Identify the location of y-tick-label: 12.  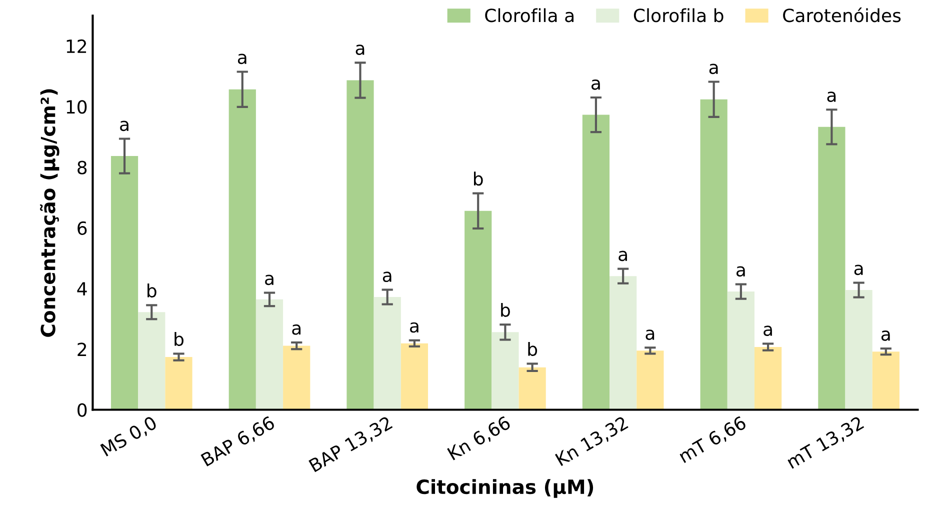
(76, 46).